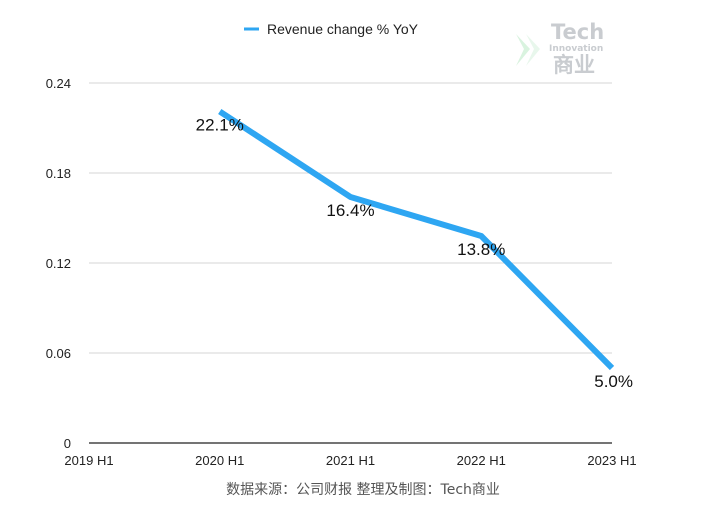 The width and height of the screenshot is (702, 516). Describe the element at coordinates (577, 32) in the screenshot. I see `watermark-title: Tech` at that location.